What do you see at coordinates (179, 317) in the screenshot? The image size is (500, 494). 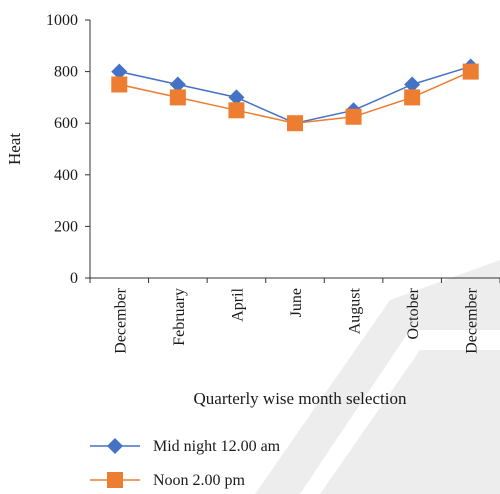 I see `x-tick-label: February` at bounding box center [179, 317].